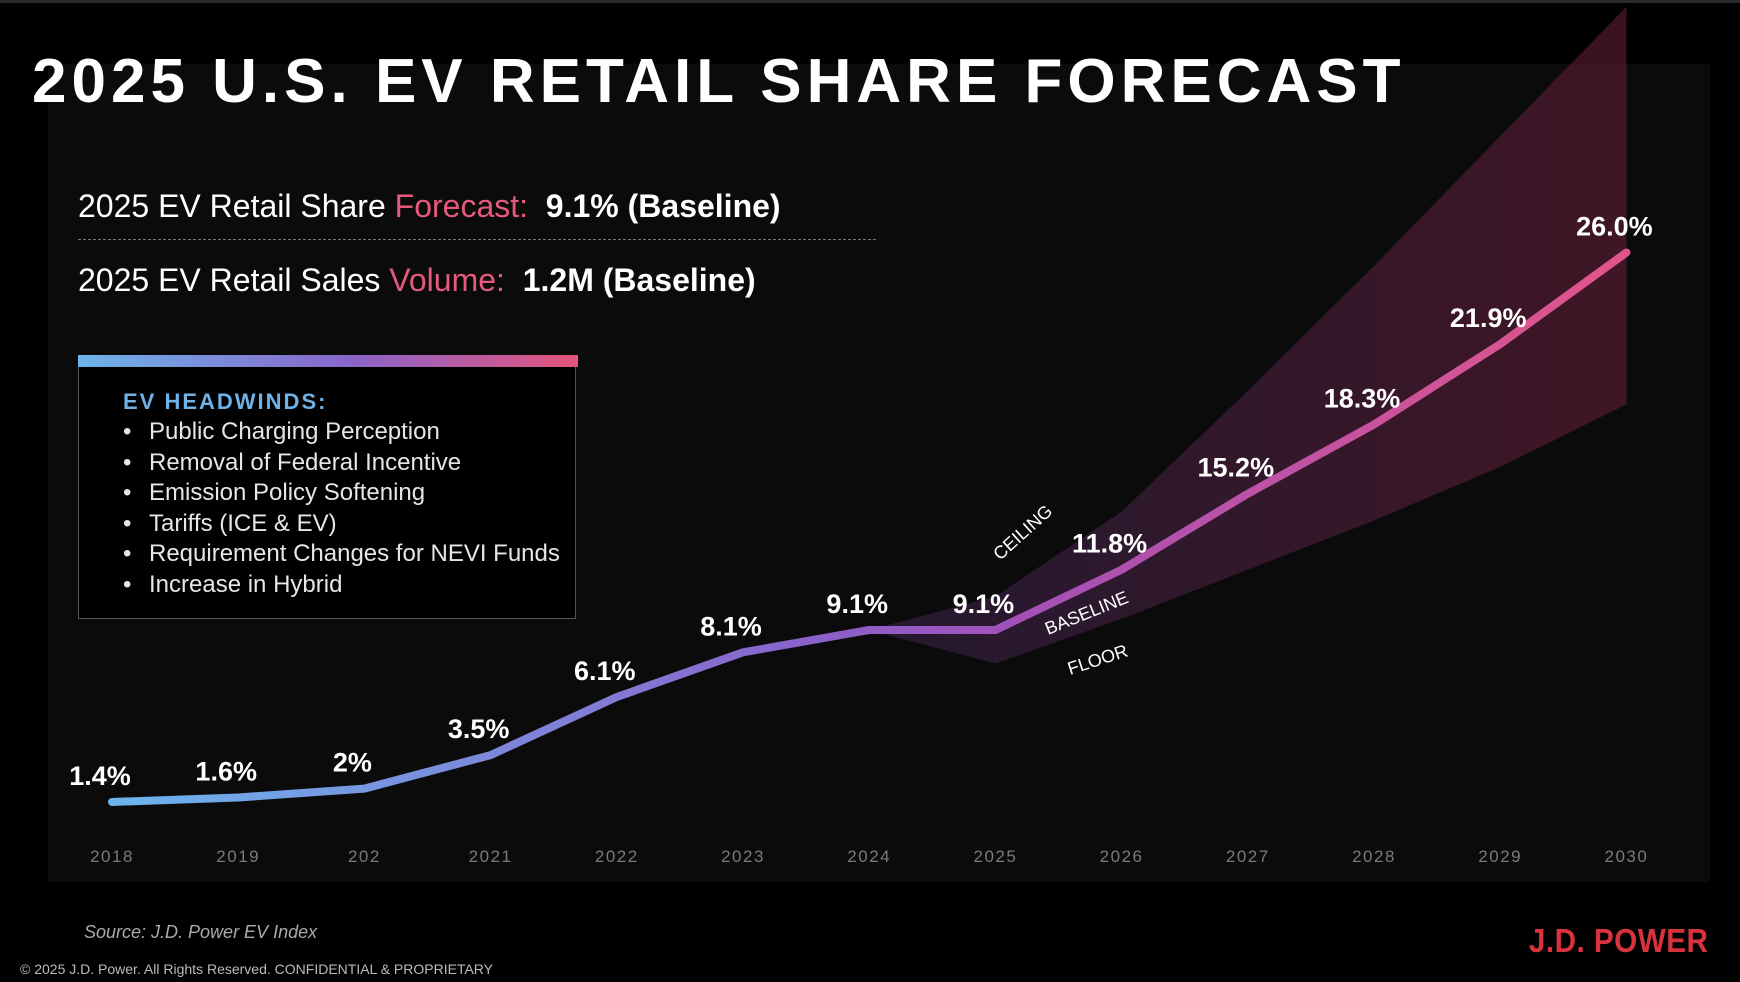  What do you see at coordinates (238, 856) in the screenshot?
I see `x-tick-label: 2019` at bounding box center [238, 856].